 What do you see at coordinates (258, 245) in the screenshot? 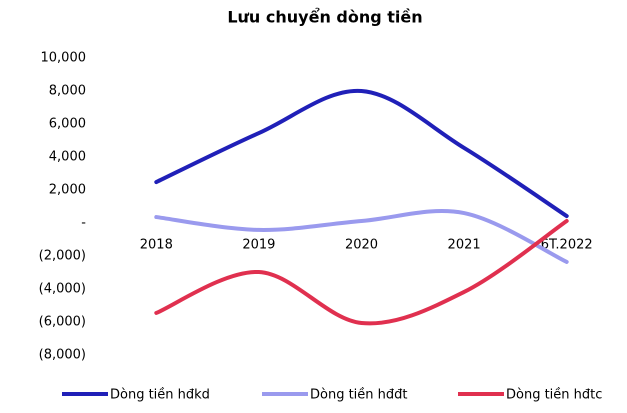
I see `x-tick-label: 2019` at bounding box center [258, 245].